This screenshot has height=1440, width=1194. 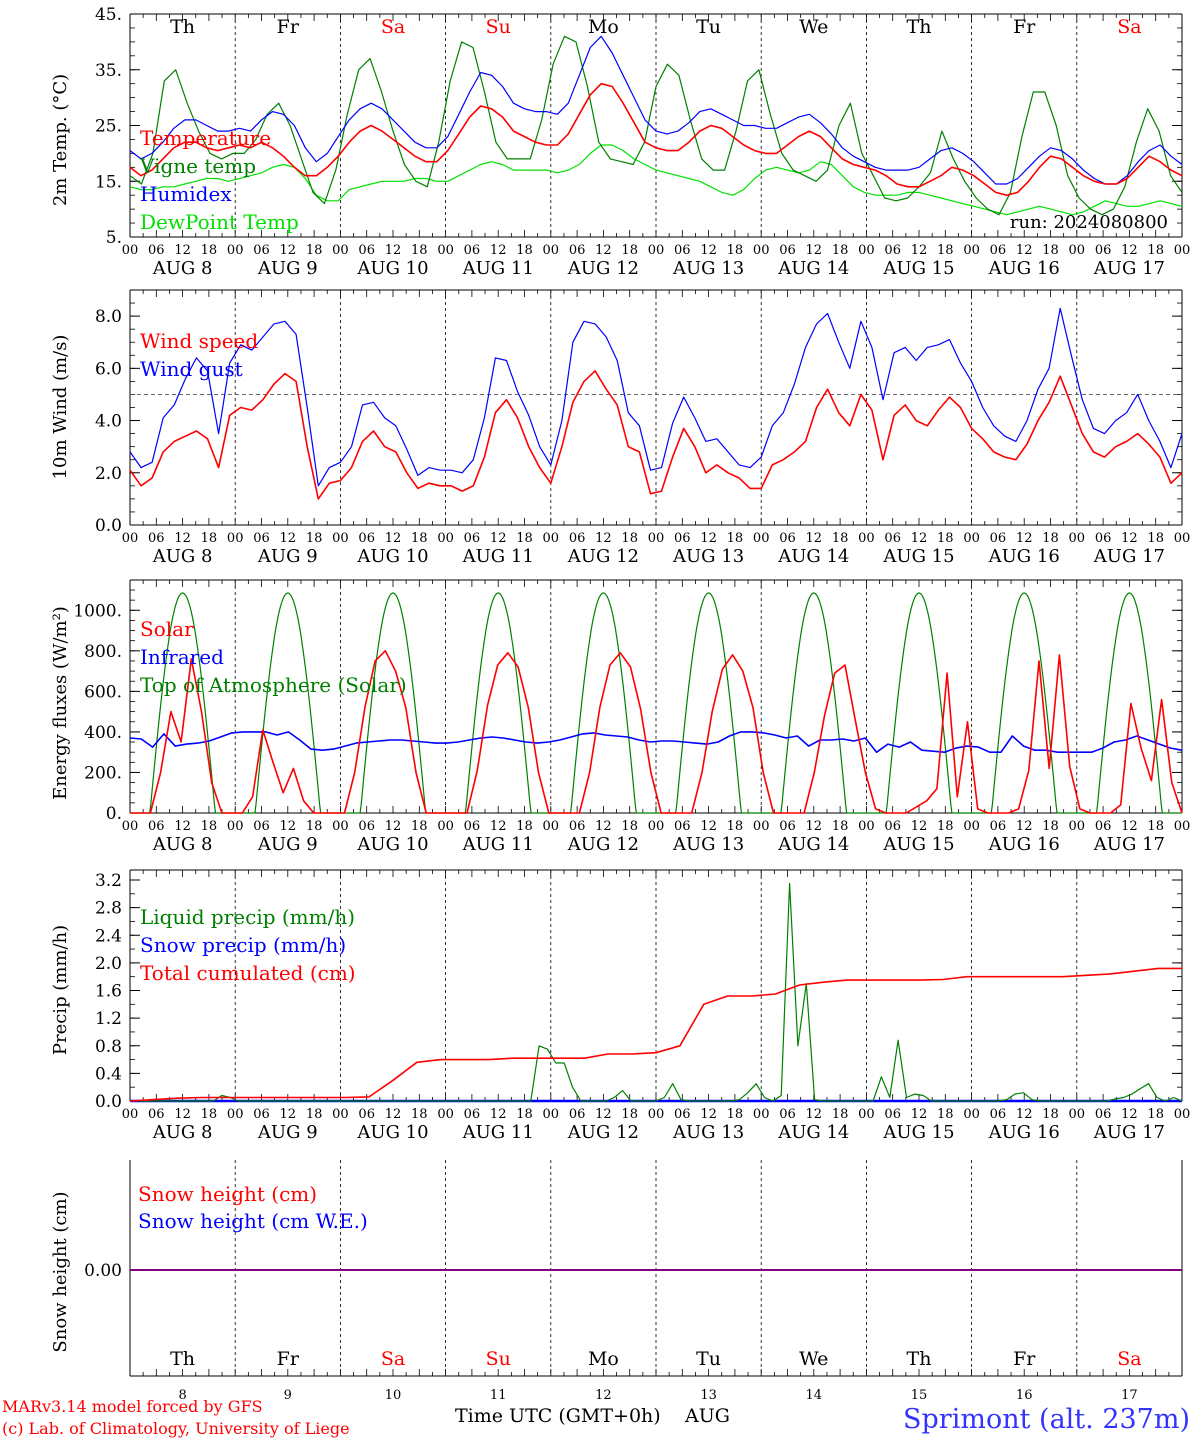 What do you see at coordinates (656, 139) in the screenshot?
I see `series-line-temperature` at bounding box center [656, 139].